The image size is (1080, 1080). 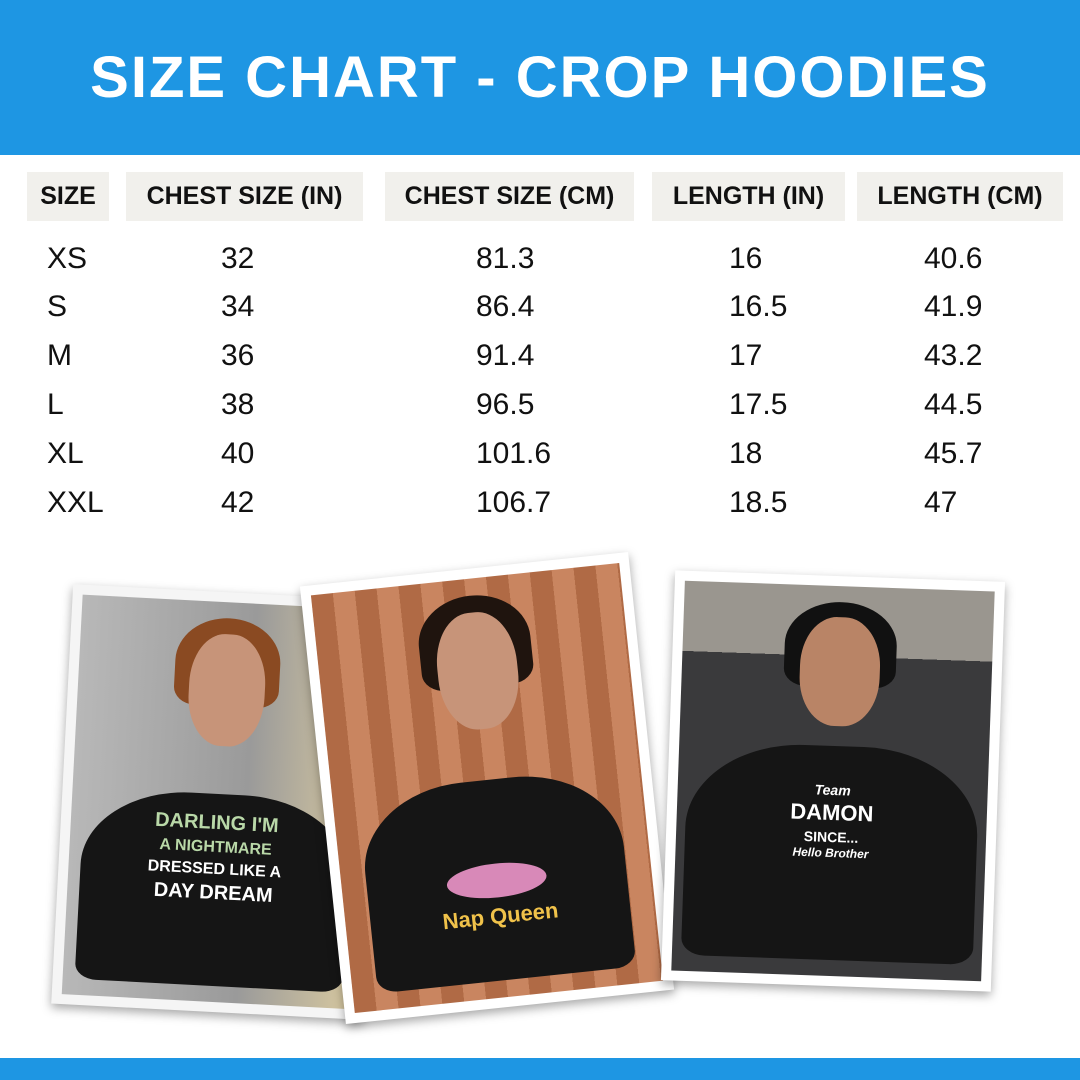 I want to click on table-cell: 81.3, so click(x=505, y=258).